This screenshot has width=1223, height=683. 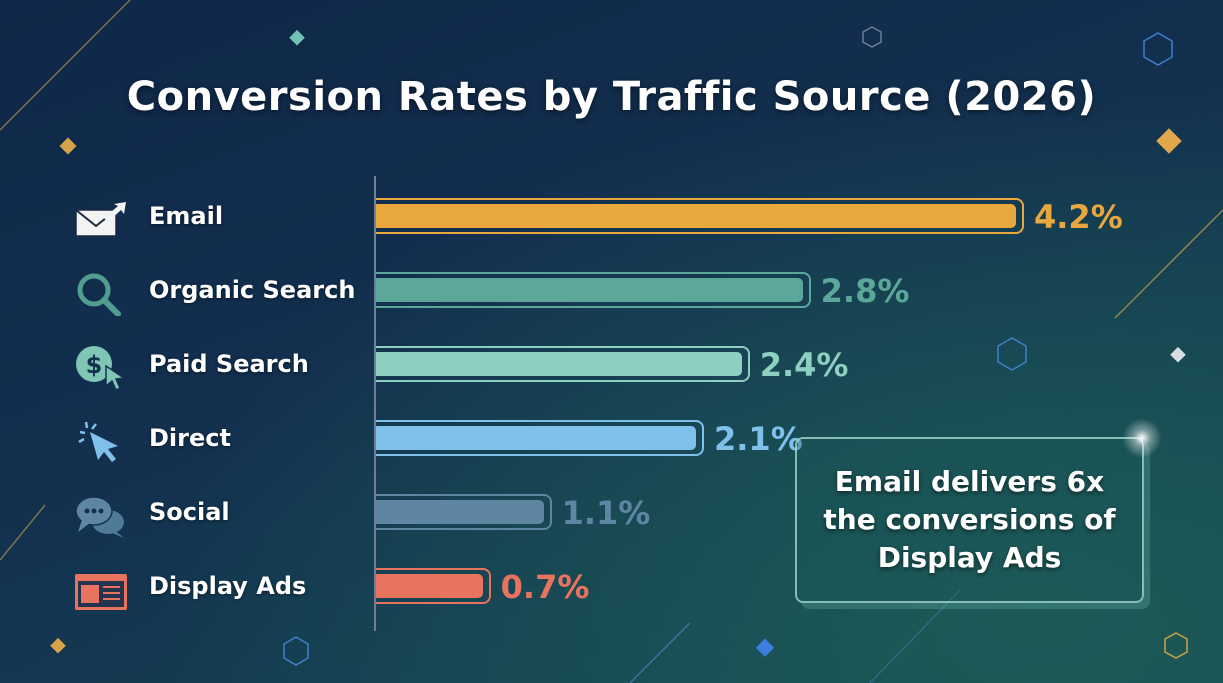 What do you see at coordinates (101, 516) in the screenshot?
I see `chat-bubbles-icon` at bounding box center [101, 516].